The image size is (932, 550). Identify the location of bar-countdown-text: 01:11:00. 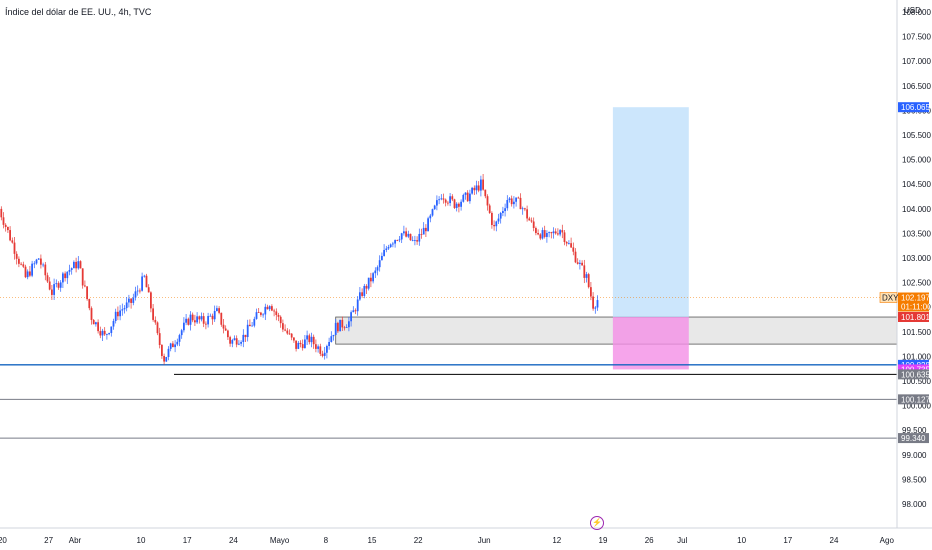
(916, 307).